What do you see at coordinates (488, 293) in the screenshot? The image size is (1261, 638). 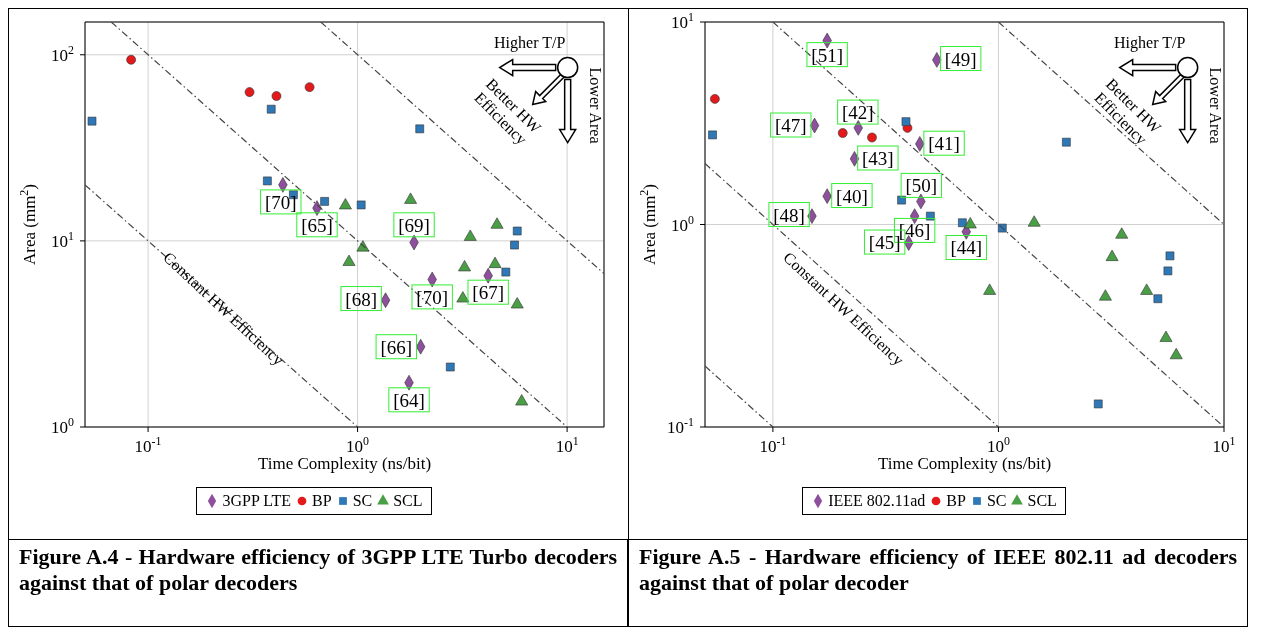 I see `annotation: [67]` at bounding box center [488, 293].